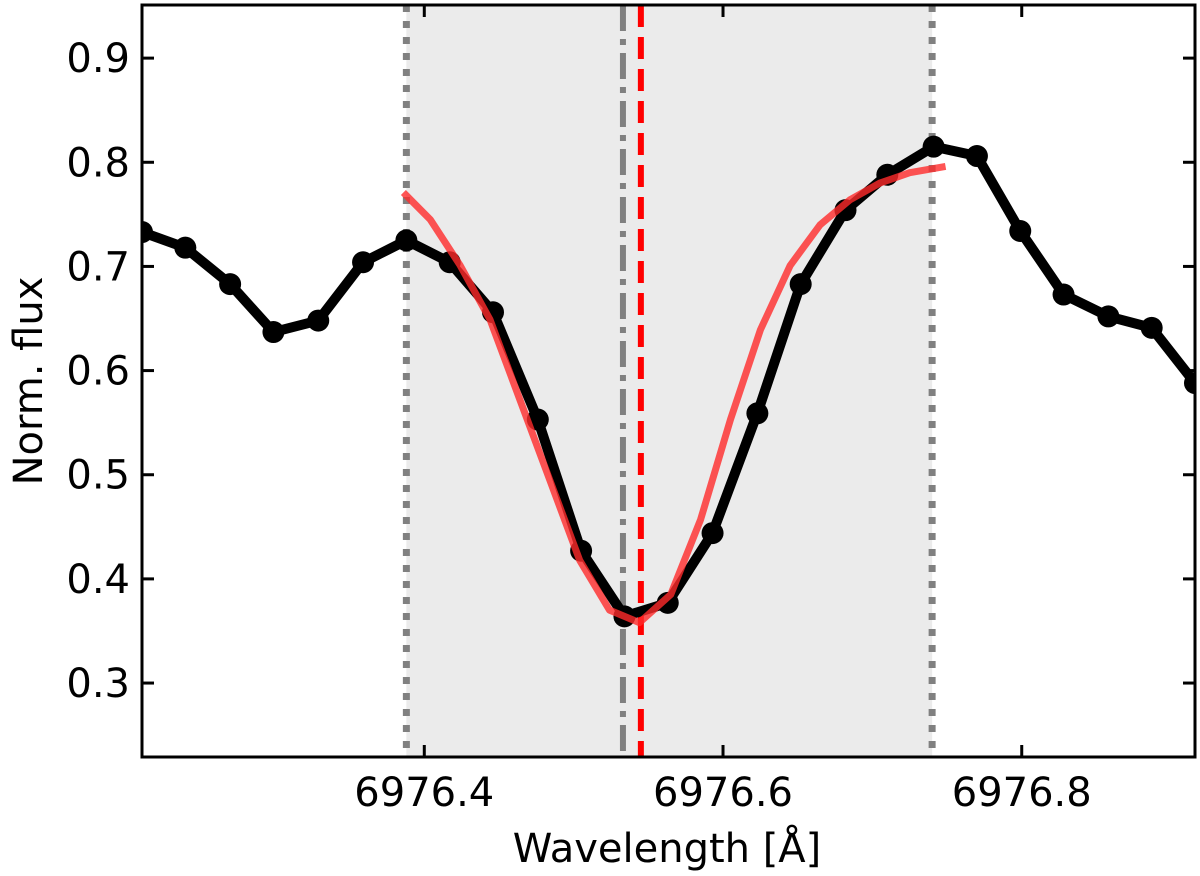  I want to click on y-tick-label: 0.4, so click(98, 580).